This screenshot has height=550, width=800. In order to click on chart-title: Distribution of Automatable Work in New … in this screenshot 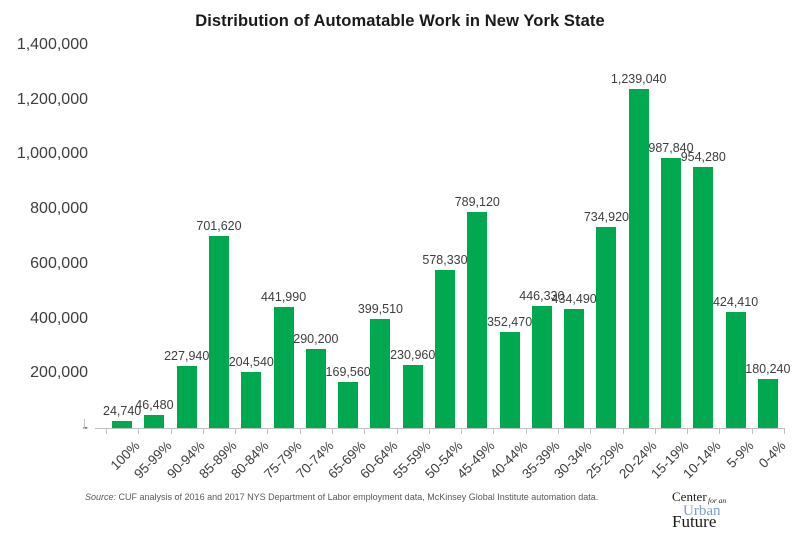, I will do `click(400, 21)`.